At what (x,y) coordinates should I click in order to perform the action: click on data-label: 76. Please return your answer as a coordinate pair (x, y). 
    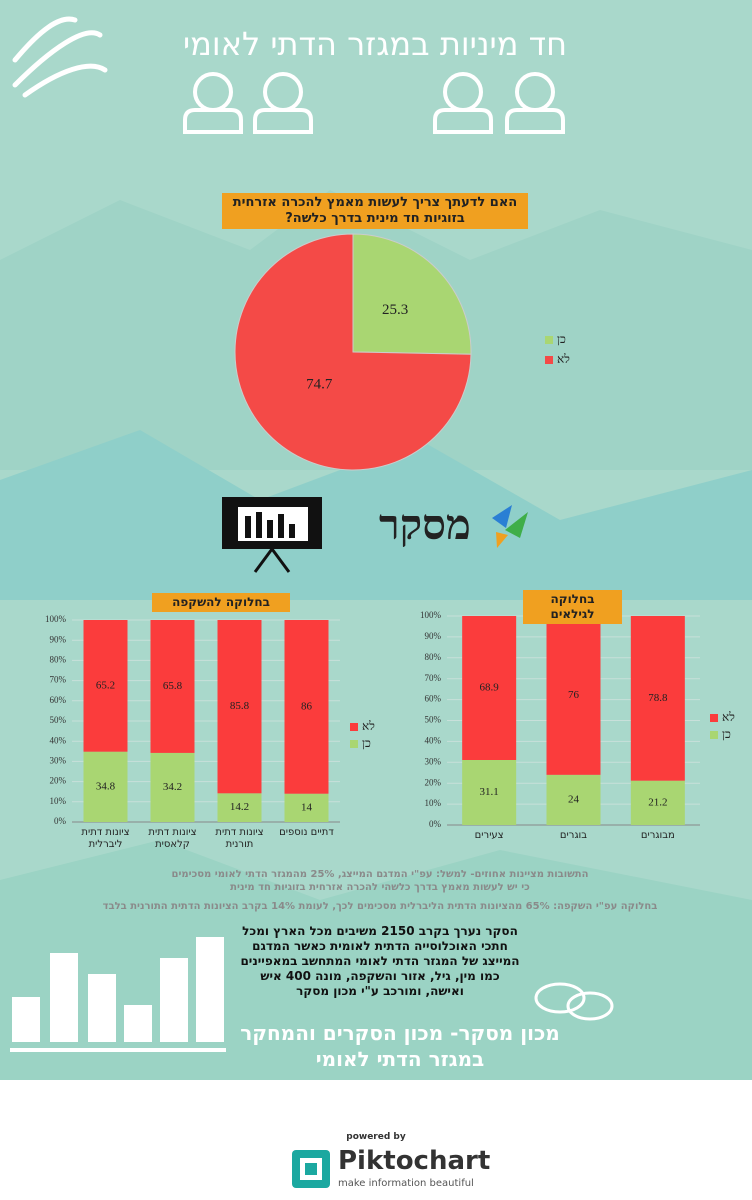
    Looking at the image, I should click on (574, 695).